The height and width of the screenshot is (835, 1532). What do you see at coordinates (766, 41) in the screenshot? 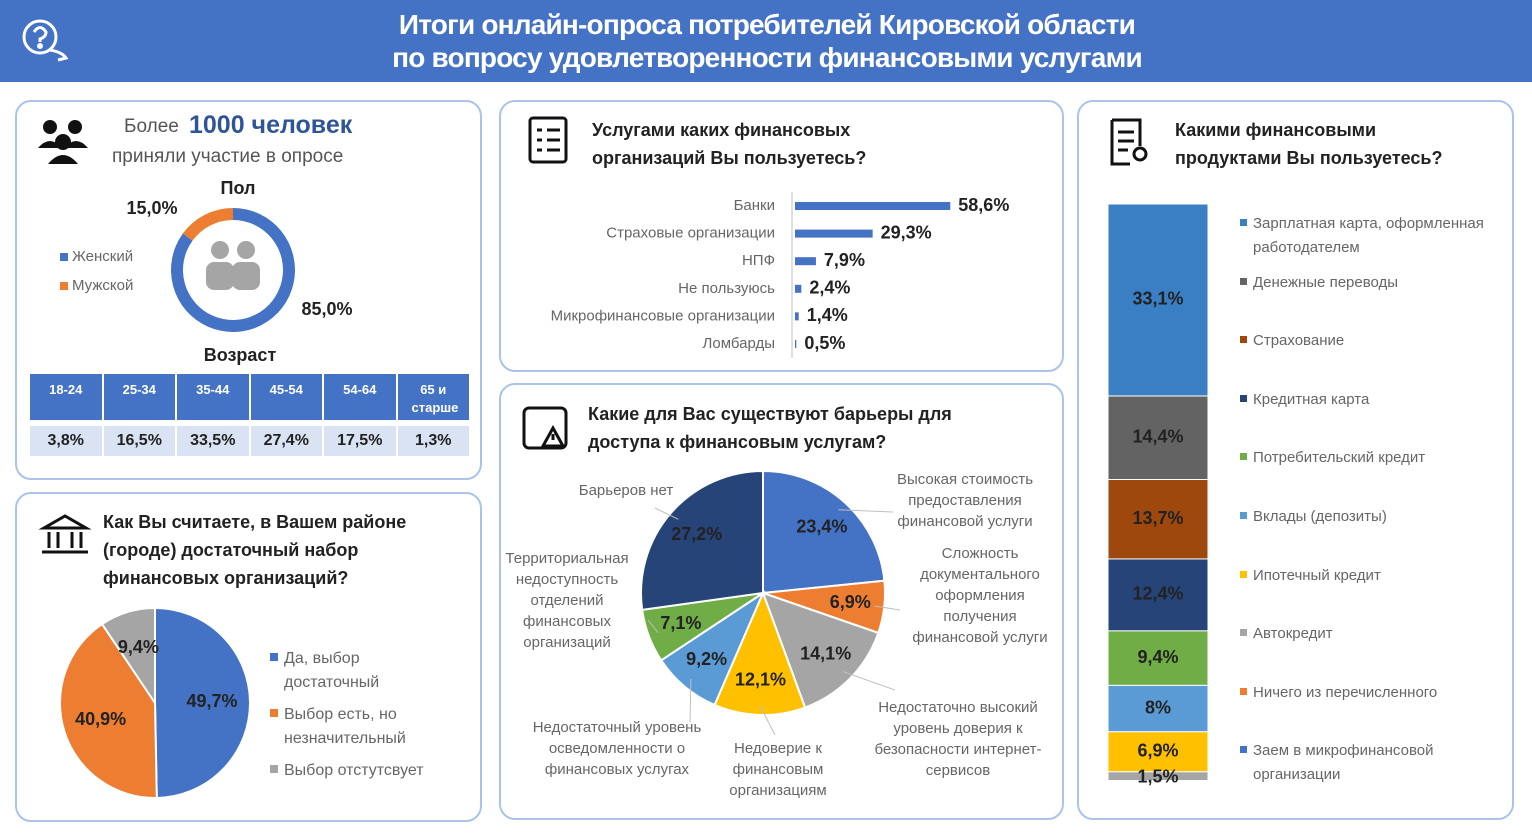
I see `header-bar` at bounding box center [766, 41].